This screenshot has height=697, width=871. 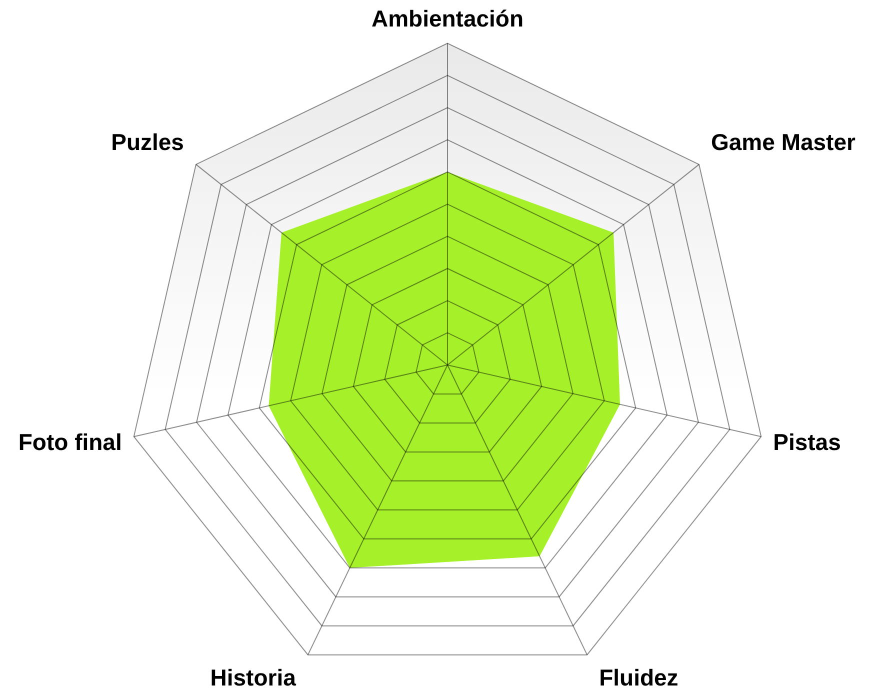 I want to click on spoke-label: Game Master, so click(x=783, y=141).